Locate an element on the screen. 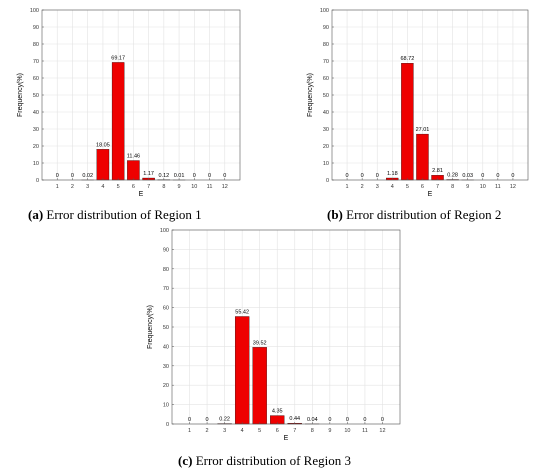  caption-a-text: Error distribution of Region 1 is located at coordinates (122, 214).